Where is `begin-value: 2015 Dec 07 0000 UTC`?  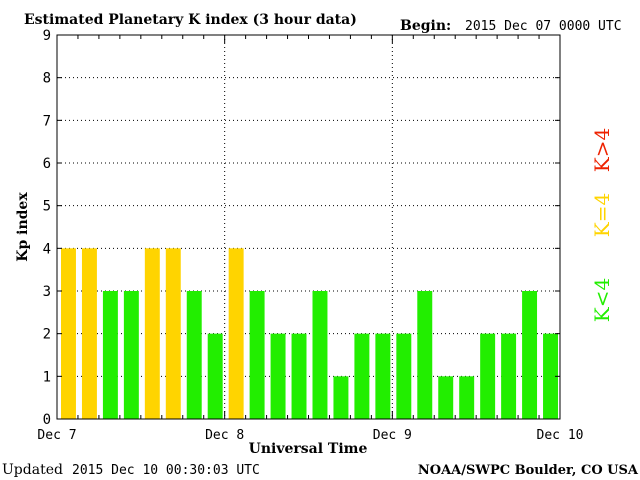 begin-value: 2015 Dec 07 0000 UTC is located at coordinates (543, 26).